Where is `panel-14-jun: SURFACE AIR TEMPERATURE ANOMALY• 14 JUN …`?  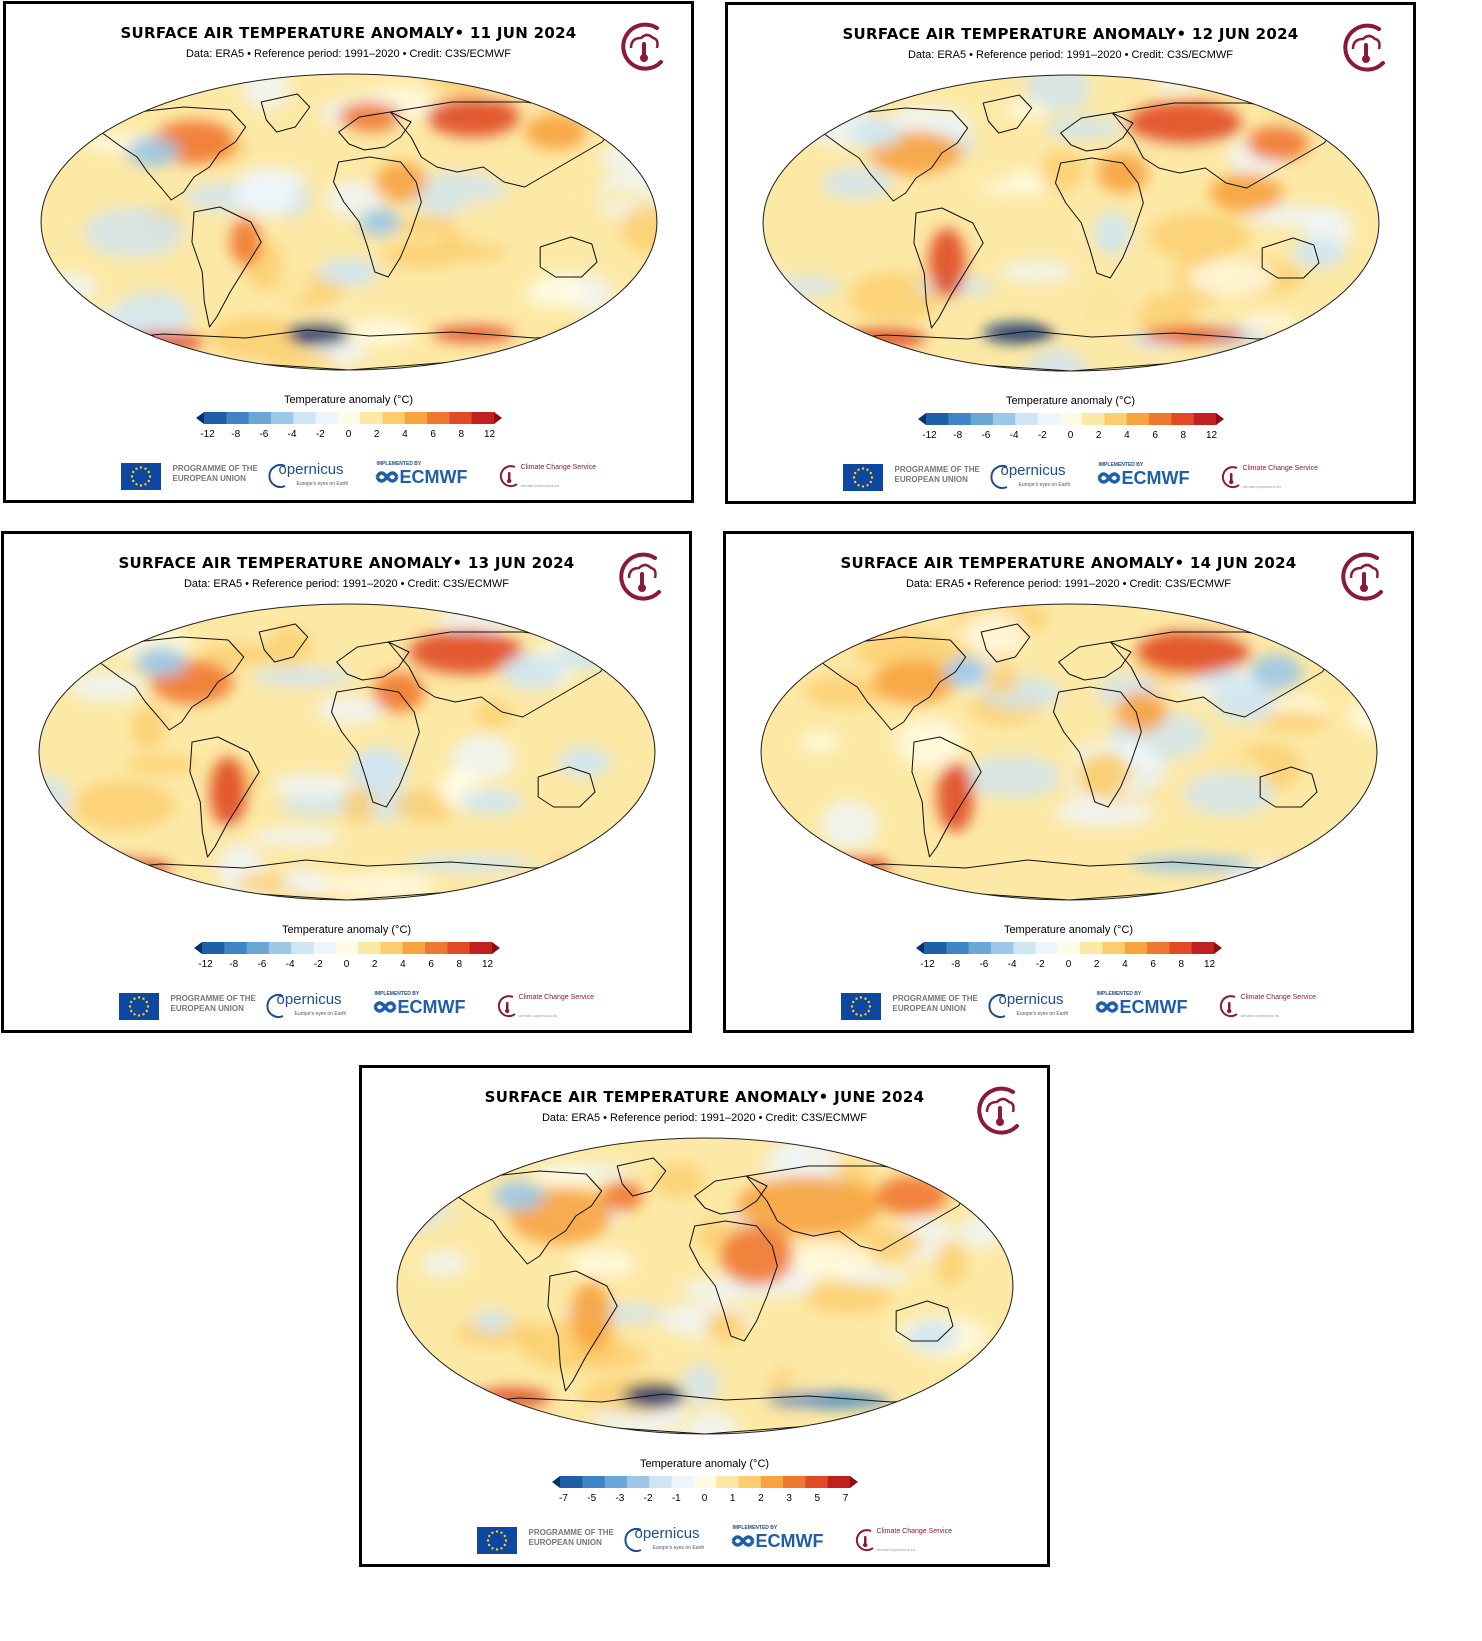 panel-14-jun: SURFACE AIR TEMPERATURE ANOMALY• 14 JUN … is located at coordinates (1068, 782).